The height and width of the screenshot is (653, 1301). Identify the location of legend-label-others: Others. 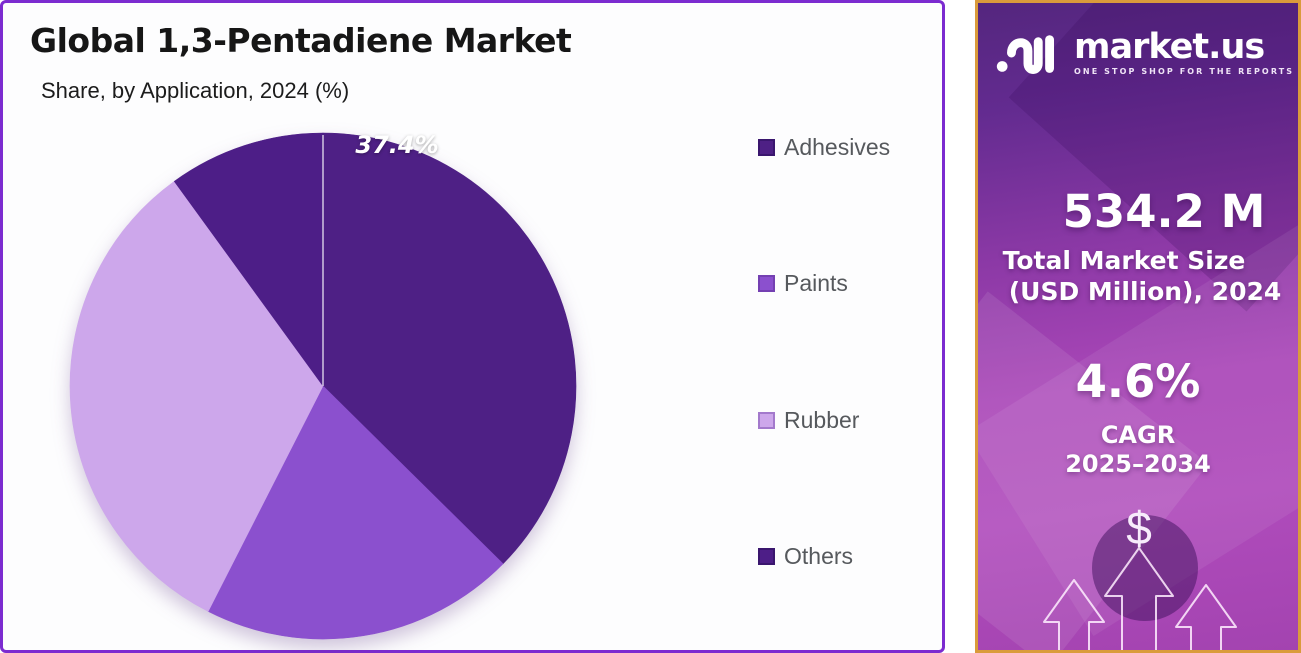
(819, 555).